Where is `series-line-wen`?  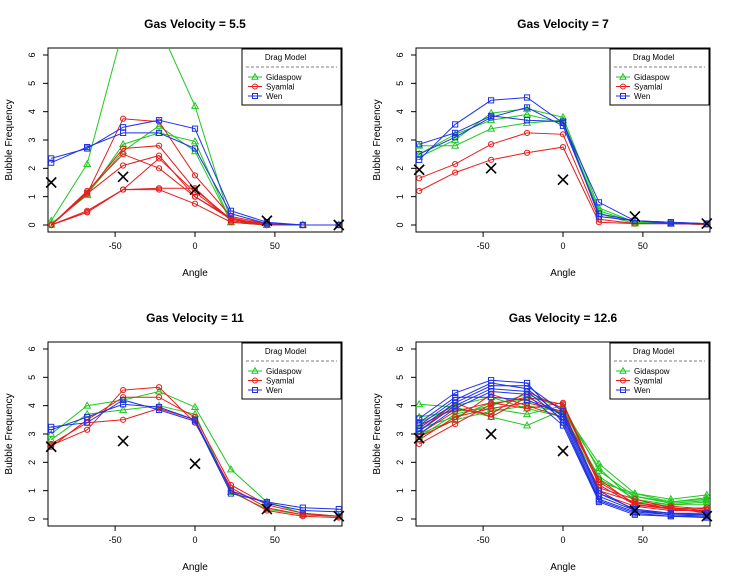
series-line-wen is located at coordinates (195, 458).